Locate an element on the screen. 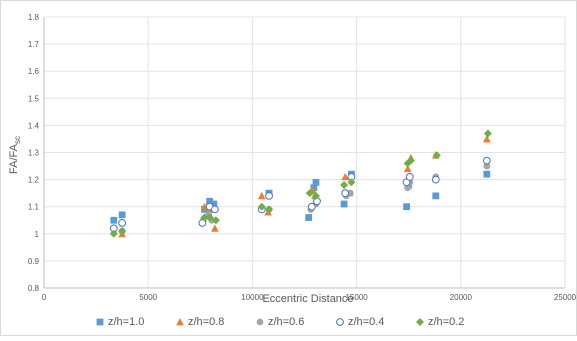 The width and height of the screenshot is (577, 341). legend-item-4: z/h=0.4 is located at coordinates (360, 322).